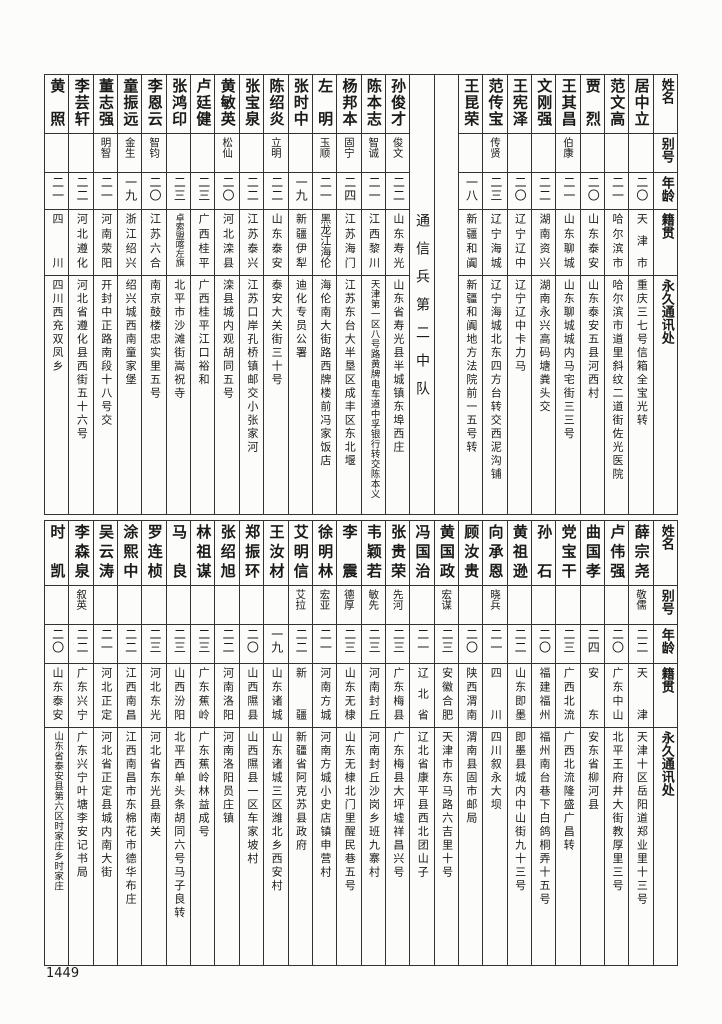 Image resolution: width=722 pixels, height=1024 pixels. I want to click on person-address: 北平西单头条胡同六号马子良转, so click(178, 846).